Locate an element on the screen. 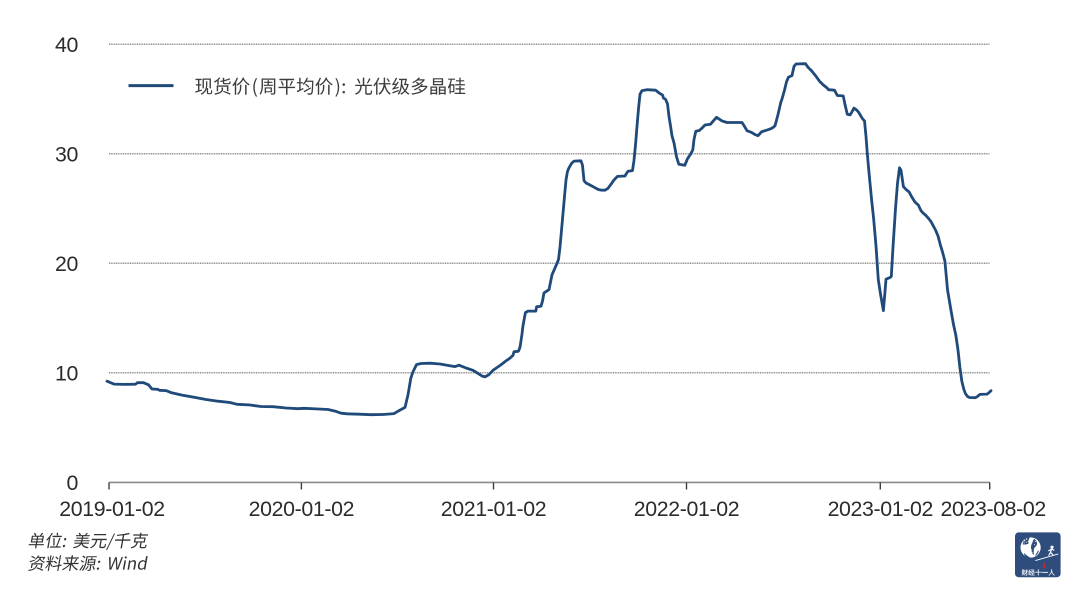 Image resolution: width=1080 pixels, height=606 pixels. svg-text: 30 is located at coordinates (66, 154).